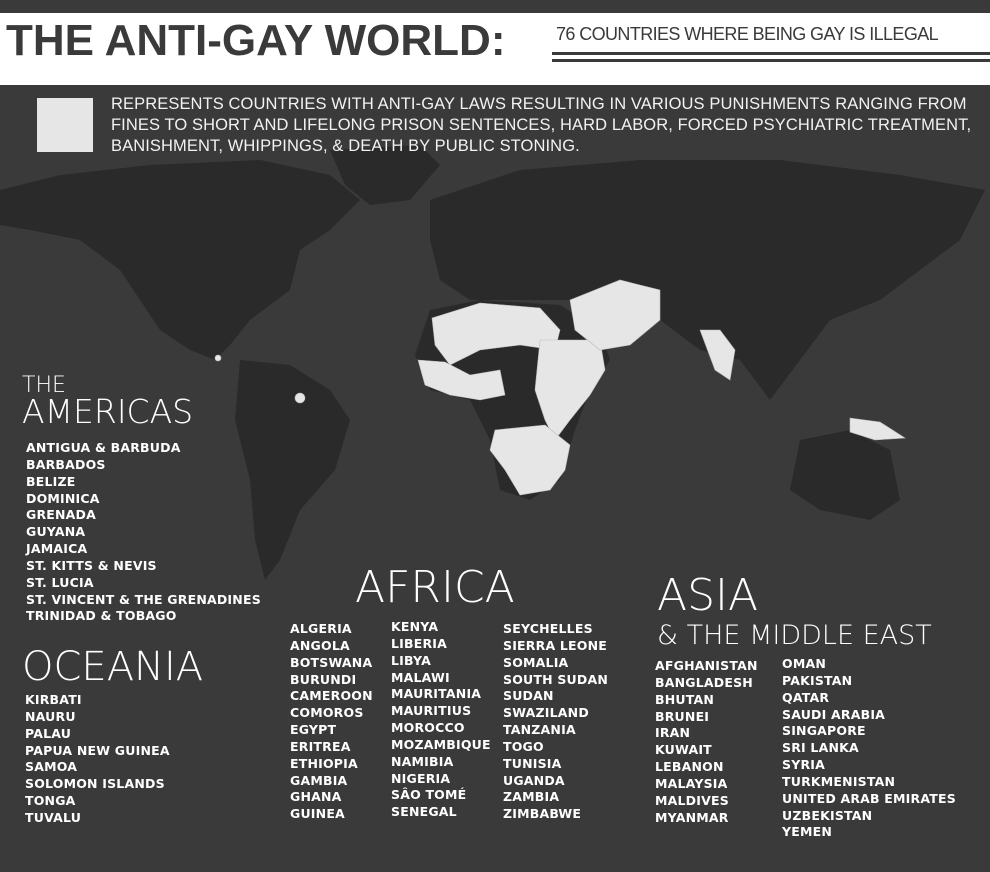 Image resolution: width=990 pixels, height=872 pixels. What do you see at coordinates (420, 677) in the screenshot?
I see `country-item: MALAWI` at bounding box center [420, 677].